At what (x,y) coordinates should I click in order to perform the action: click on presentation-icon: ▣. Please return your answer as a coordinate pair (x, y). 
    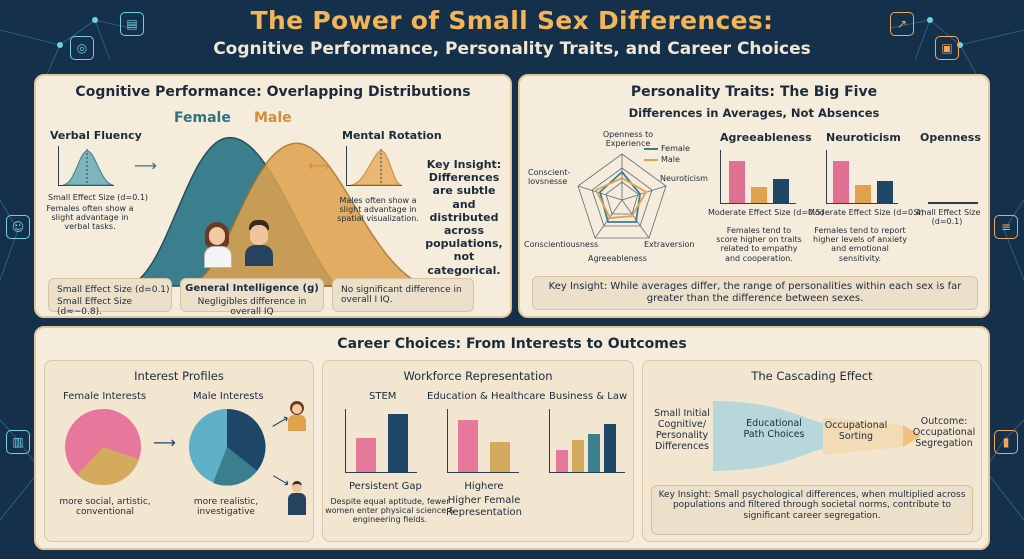
    Looking at the image, I should click on (947, 48).